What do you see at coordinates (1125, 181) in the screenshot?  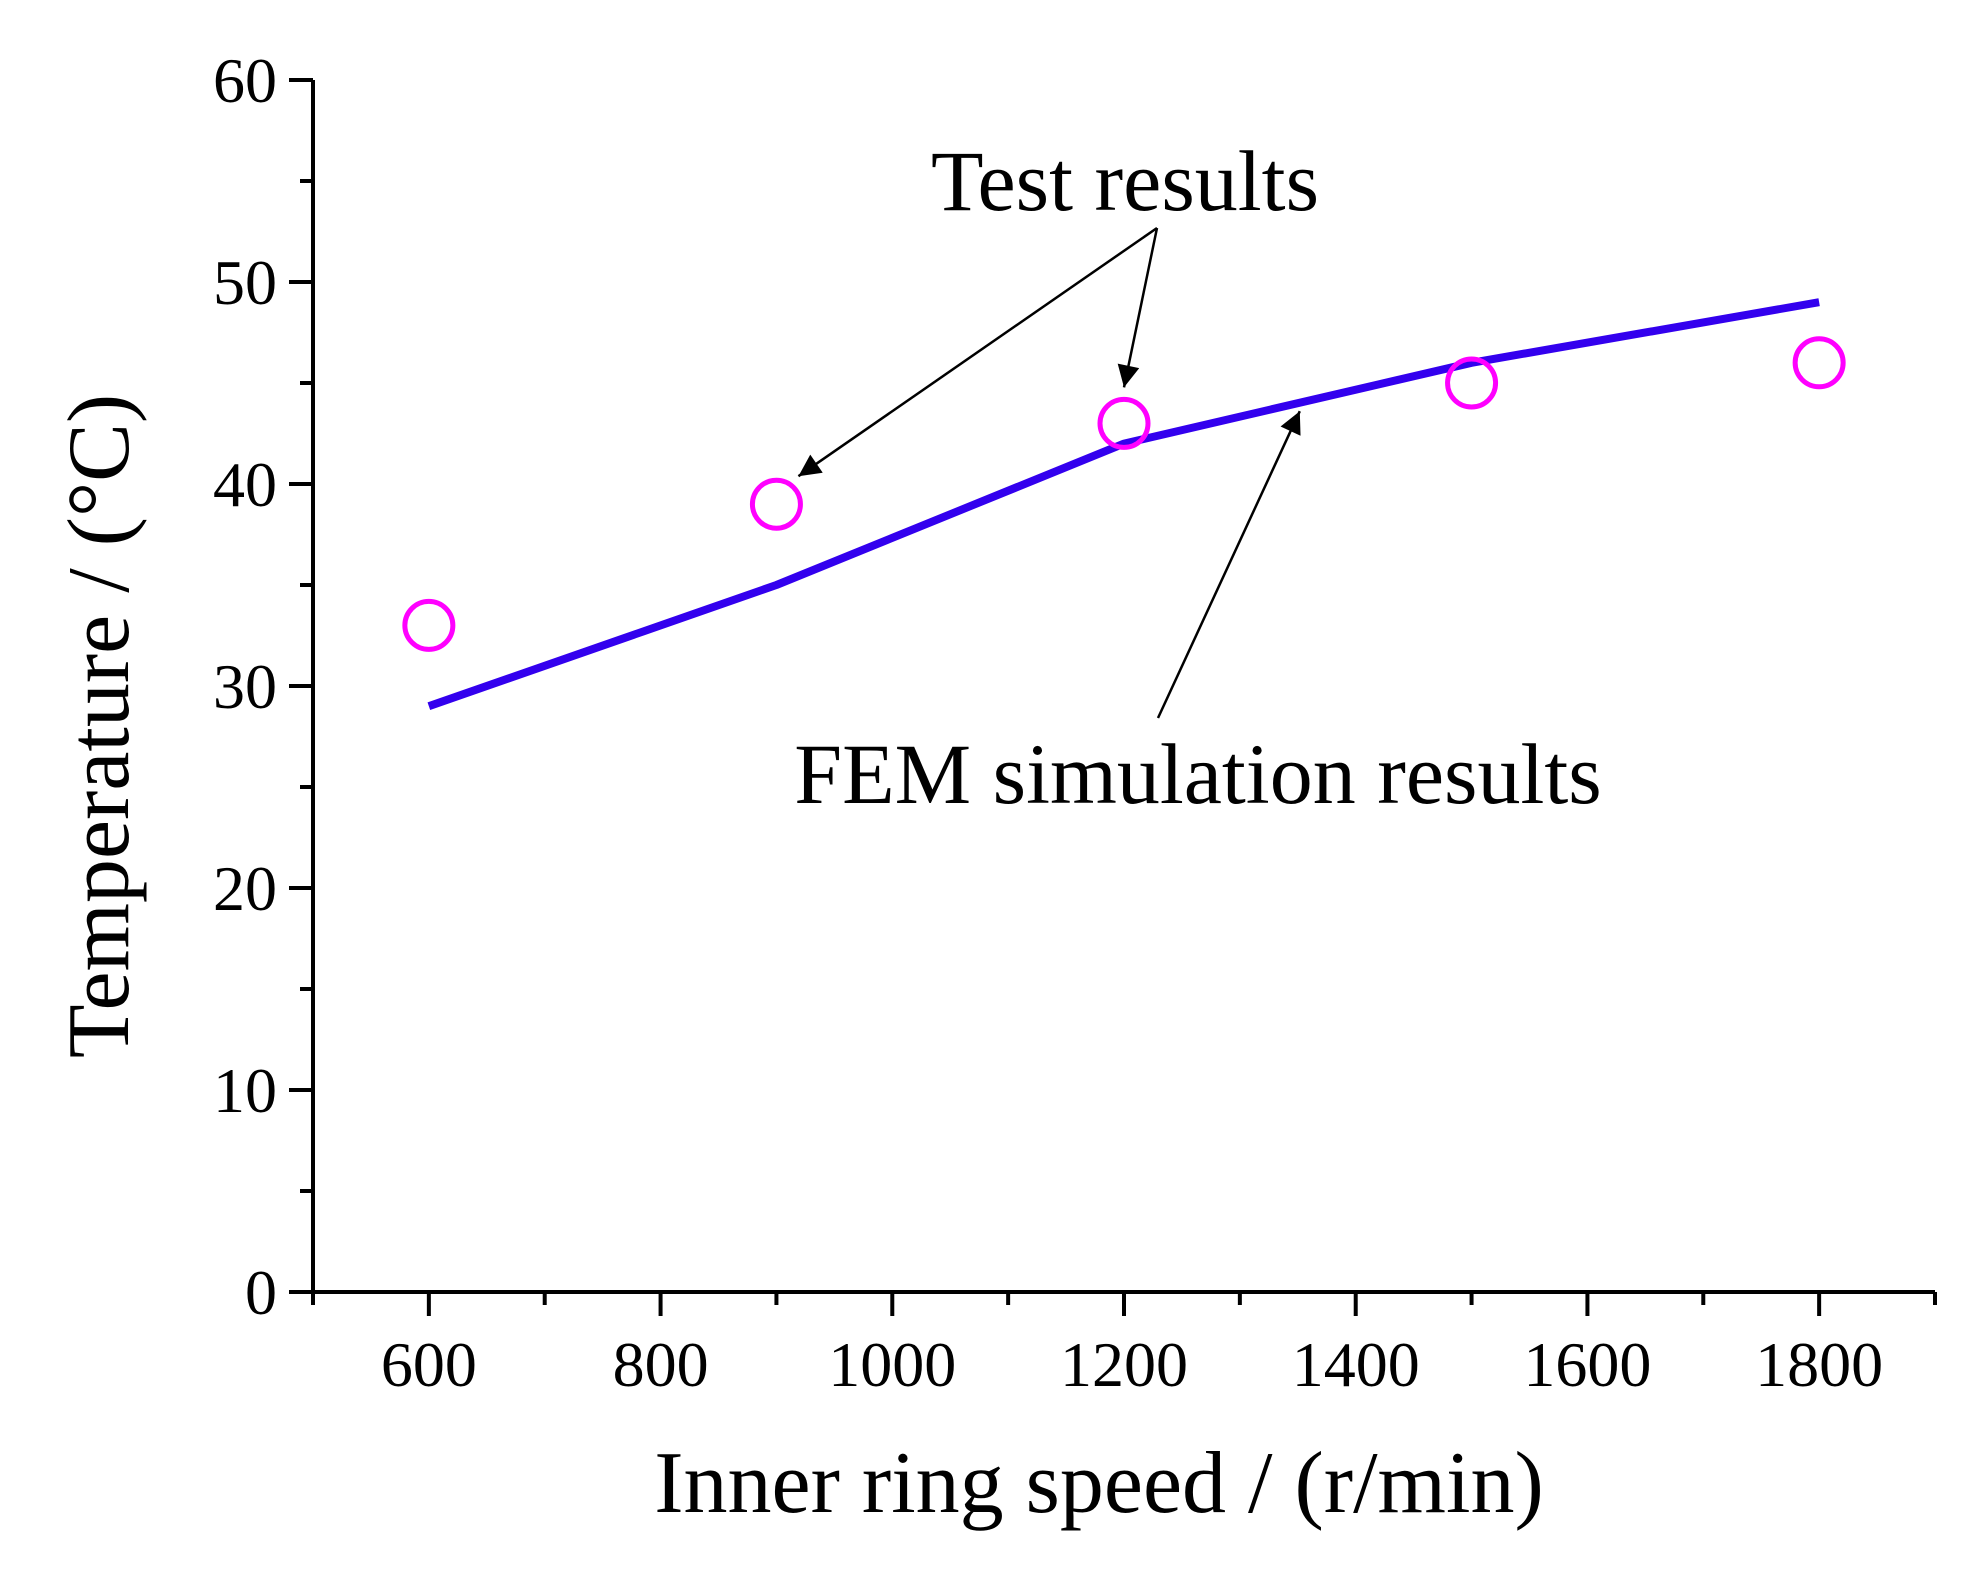 I see `annotation-test-results: Test results` at bounding box center [1125, 181].